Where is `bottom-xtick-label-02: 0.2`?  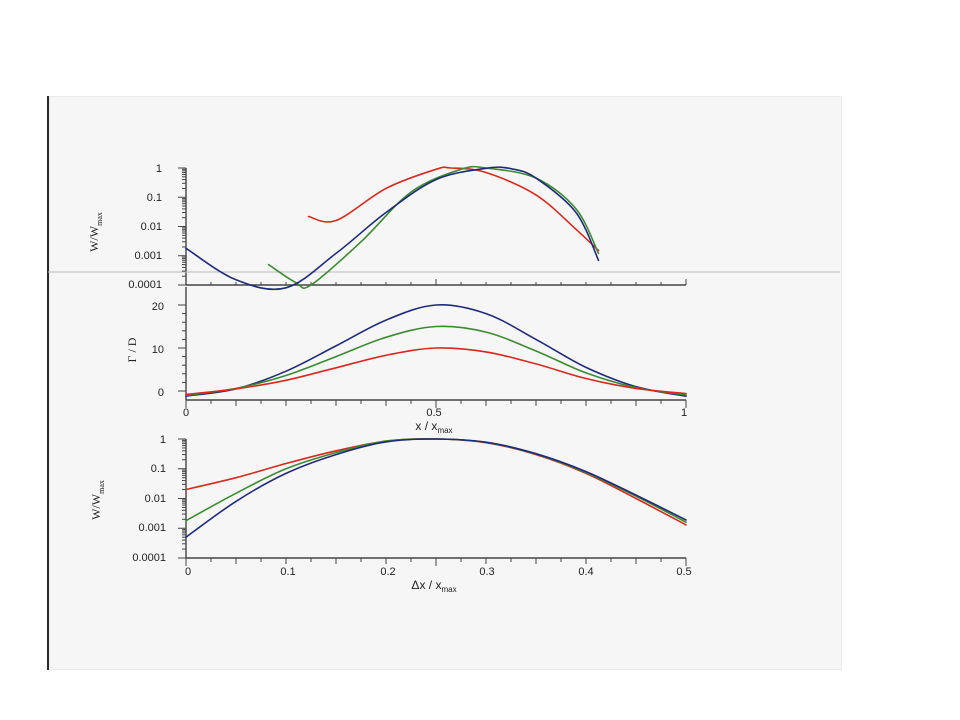
bottom-xtick-label-02: 0.2 is located at coordinates (387, 572).